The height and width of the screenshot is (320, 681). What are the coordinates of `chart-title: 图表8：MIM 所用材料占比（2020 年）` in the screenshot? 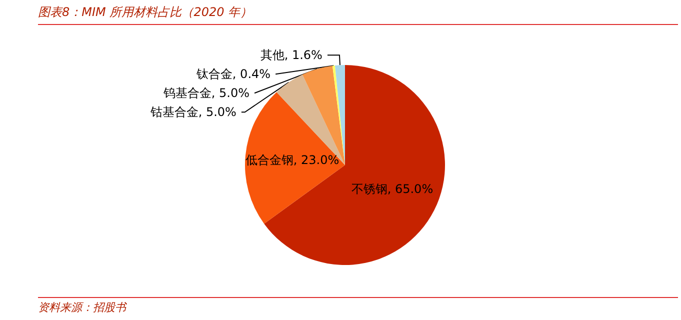 It's located at (358, 14).